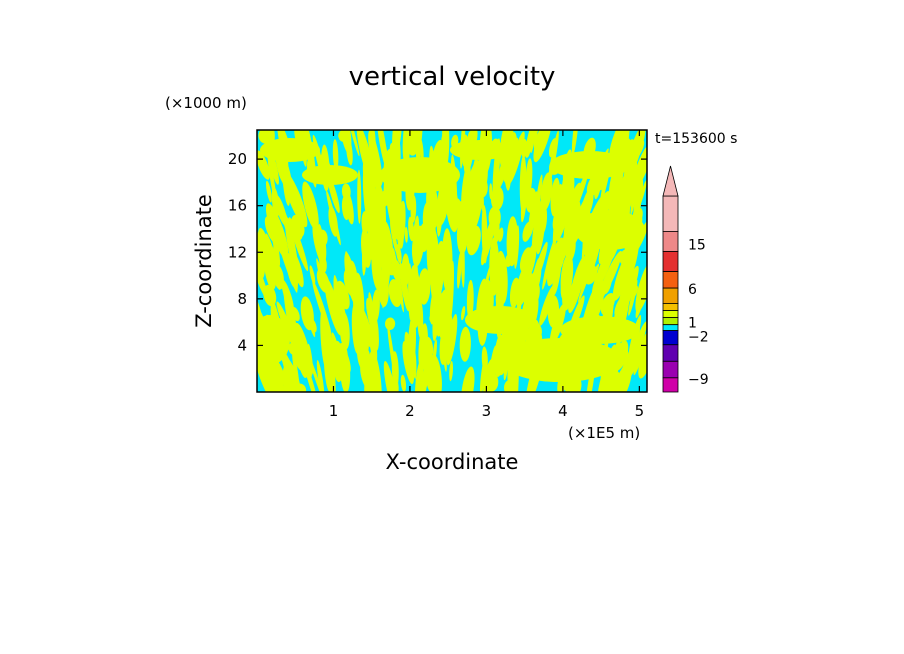  Describe the element at coordinates (696, 139) in the screenshot. I see `time-label: t=153600 s` at that location.